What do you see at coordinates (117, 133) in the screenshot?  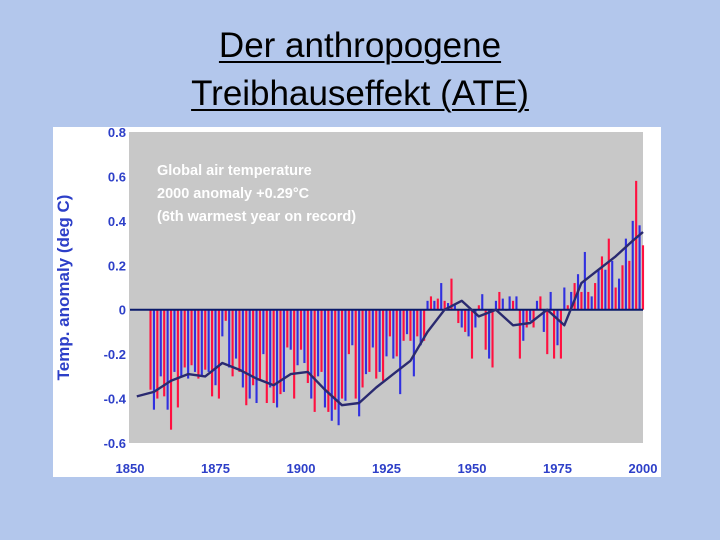 I see `y-tick-label: 0.8` at bounding box center [117, 133].